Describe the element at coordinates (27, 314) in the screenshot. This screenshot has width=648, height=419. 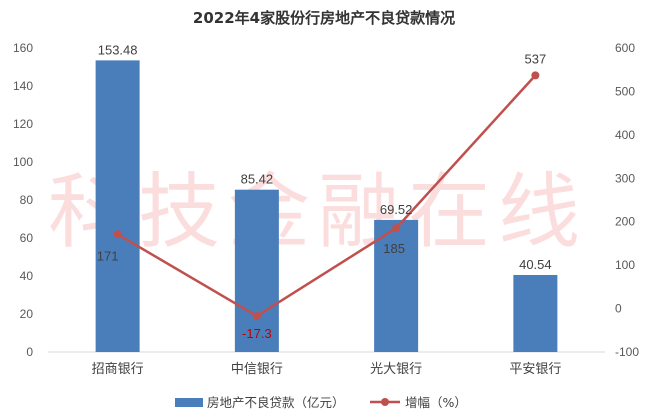
I see `left-tick-label: 20` at that location.